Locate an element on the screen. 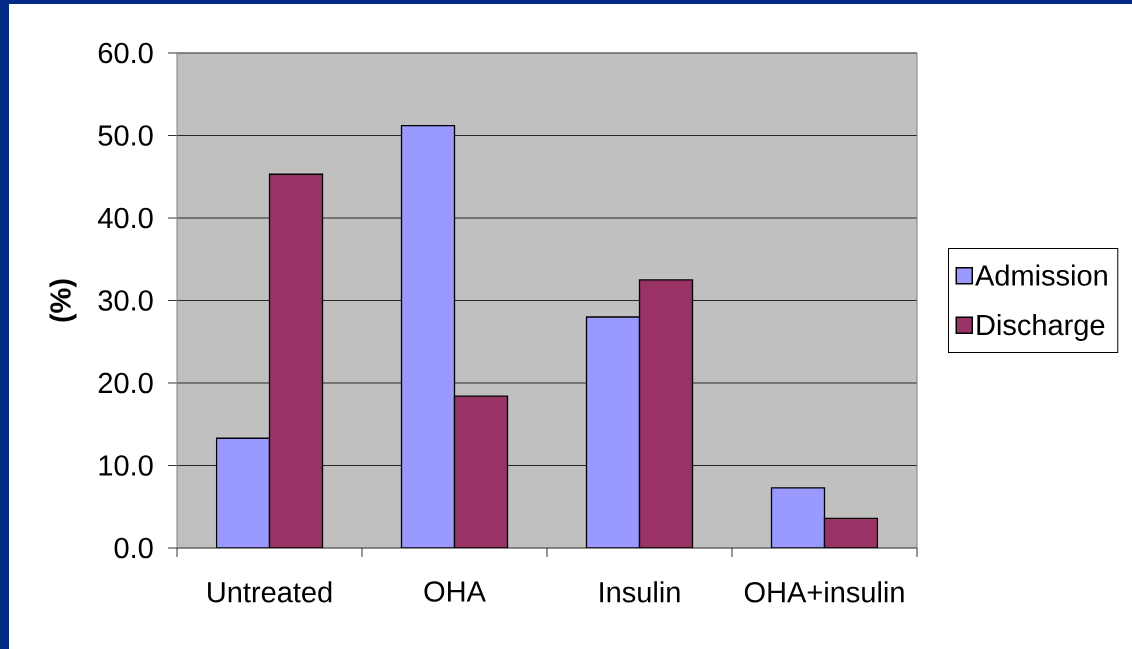  y-axis-title: (%) is located at coordinates (63, 300).